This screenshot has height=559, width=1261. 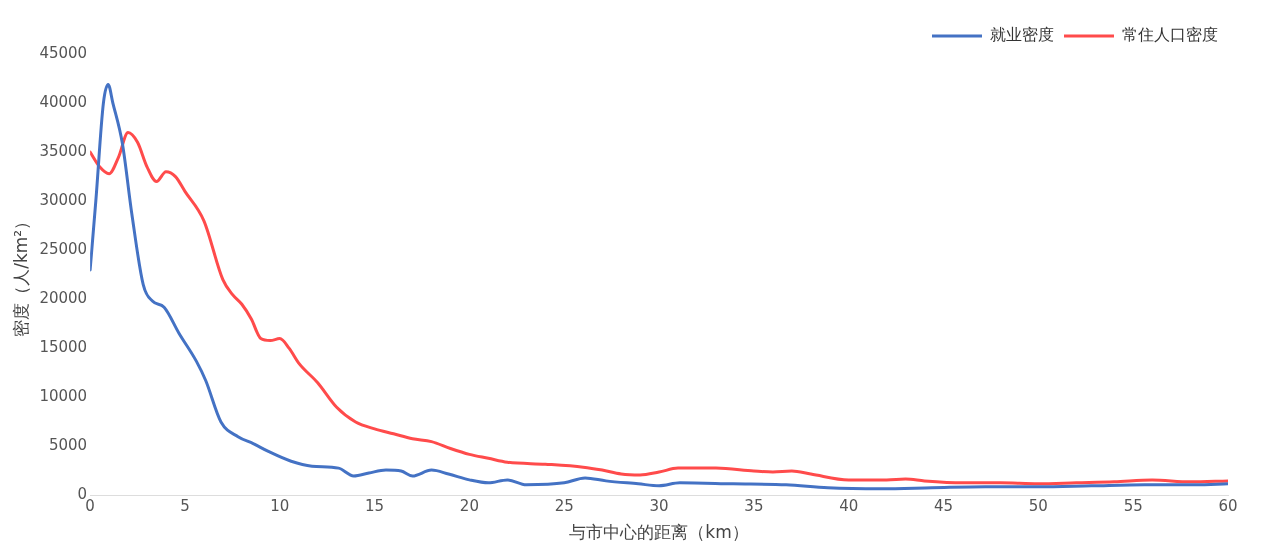 What do you see at coordinates (63, 249) in the screenshot?
I see `y-tick-label: 25000` at bounding box center [63, 249].